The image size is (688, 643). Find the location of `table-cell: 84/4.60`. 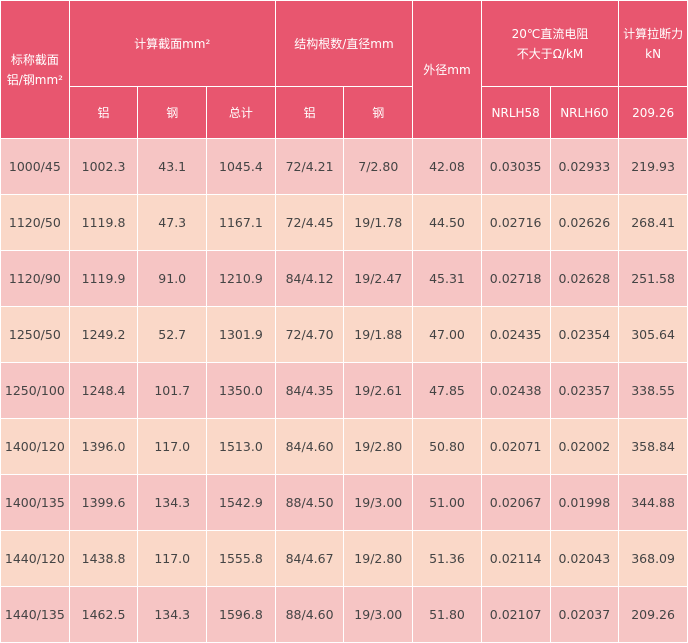

table-cell: 84/4.60 is located at coordinates (309, 446).